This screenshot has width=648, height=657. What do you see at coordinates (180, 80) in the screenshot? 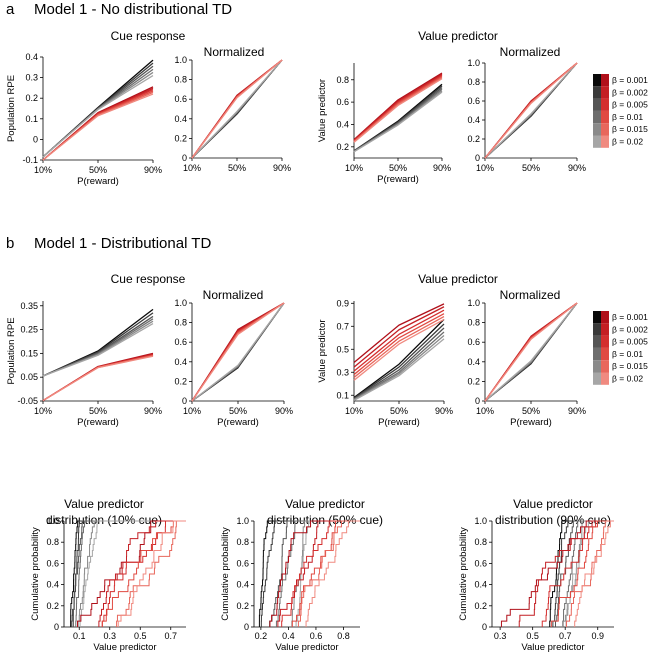
I see `a_cue_norm-ytick-label-4: 0.8` at bounding box center [180, 80].